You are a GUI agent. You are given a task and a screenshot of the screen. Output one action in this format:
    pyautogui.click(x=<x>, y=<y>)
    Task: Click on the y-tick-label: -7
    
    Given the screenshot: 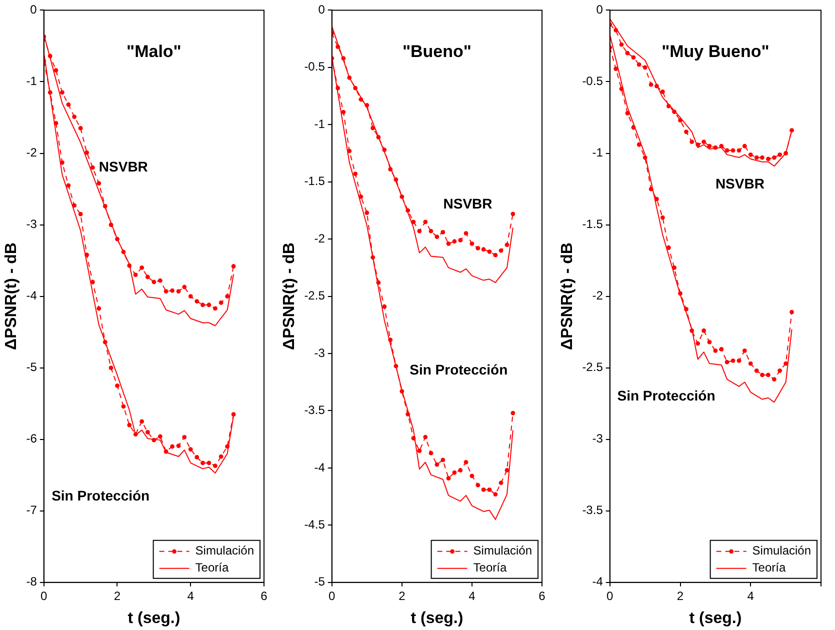 What is the action you would take?
    pyautogui.click(x=32, y=510)
    